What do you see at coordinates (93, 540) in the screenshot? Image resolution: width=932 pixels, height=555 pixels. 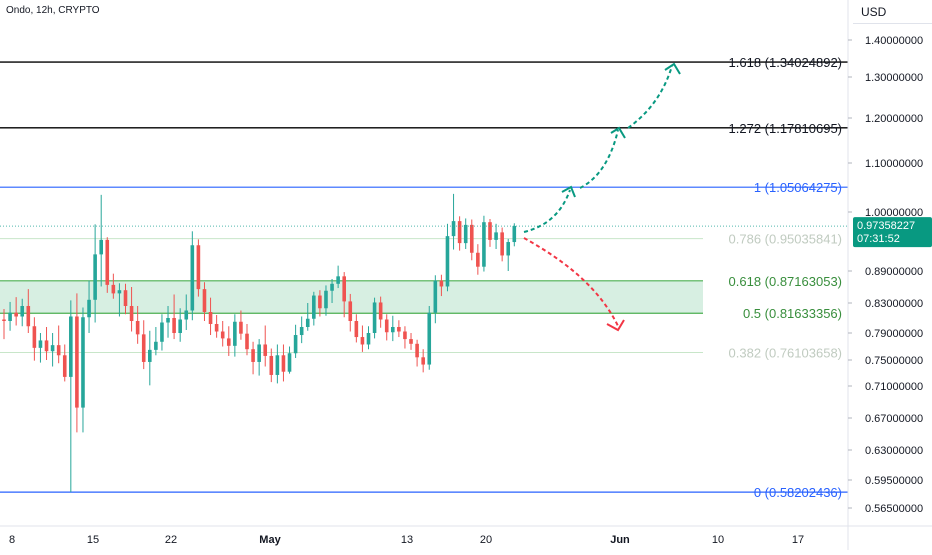 I see `x-tick-label: 15` at bounding box center [93, 540].